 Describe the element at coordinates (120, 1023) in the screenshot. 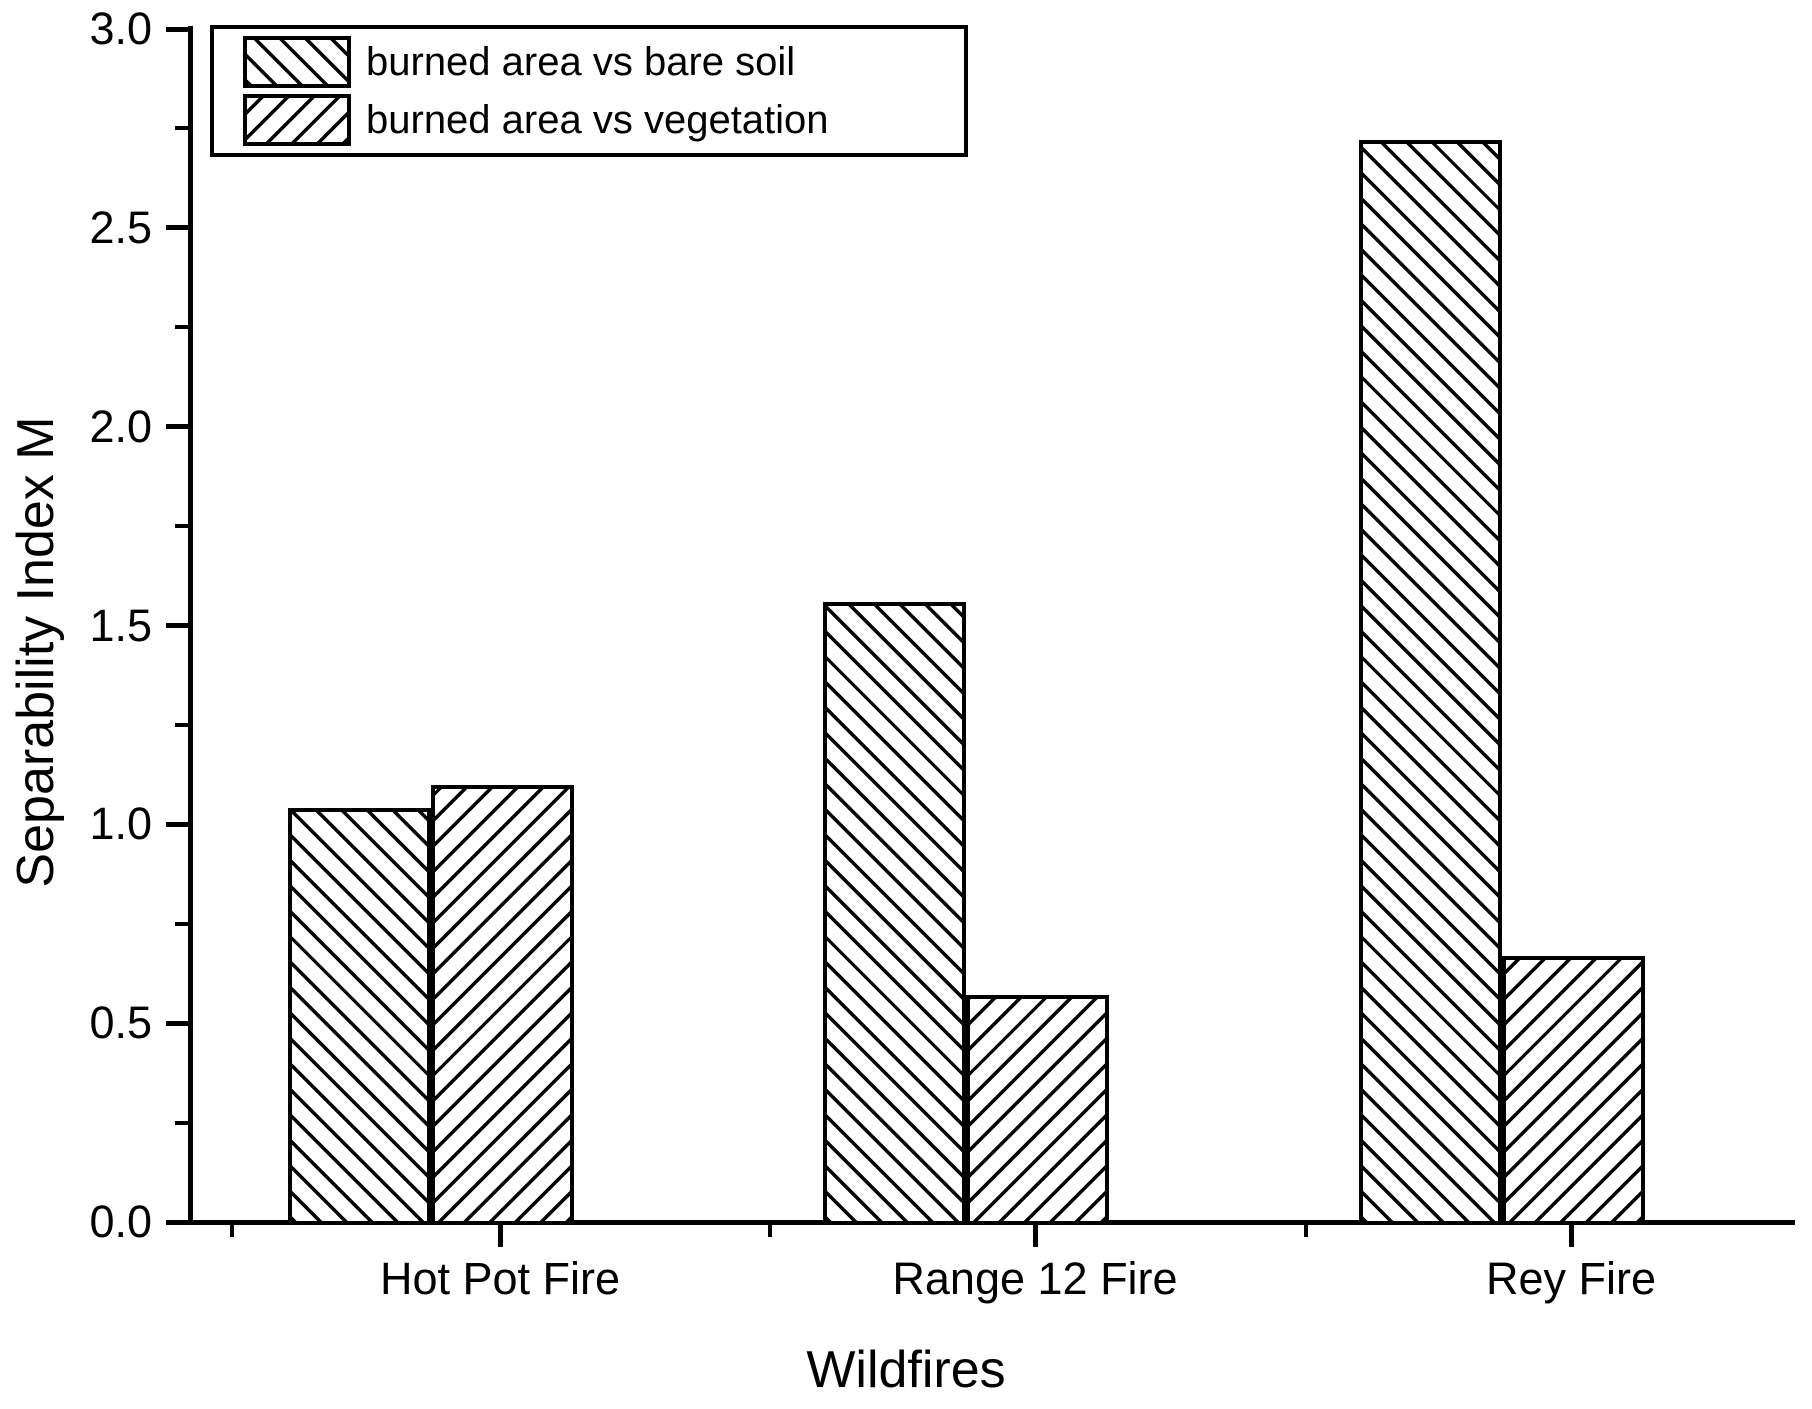

I see `y-tick-label: 0.5` at that location.